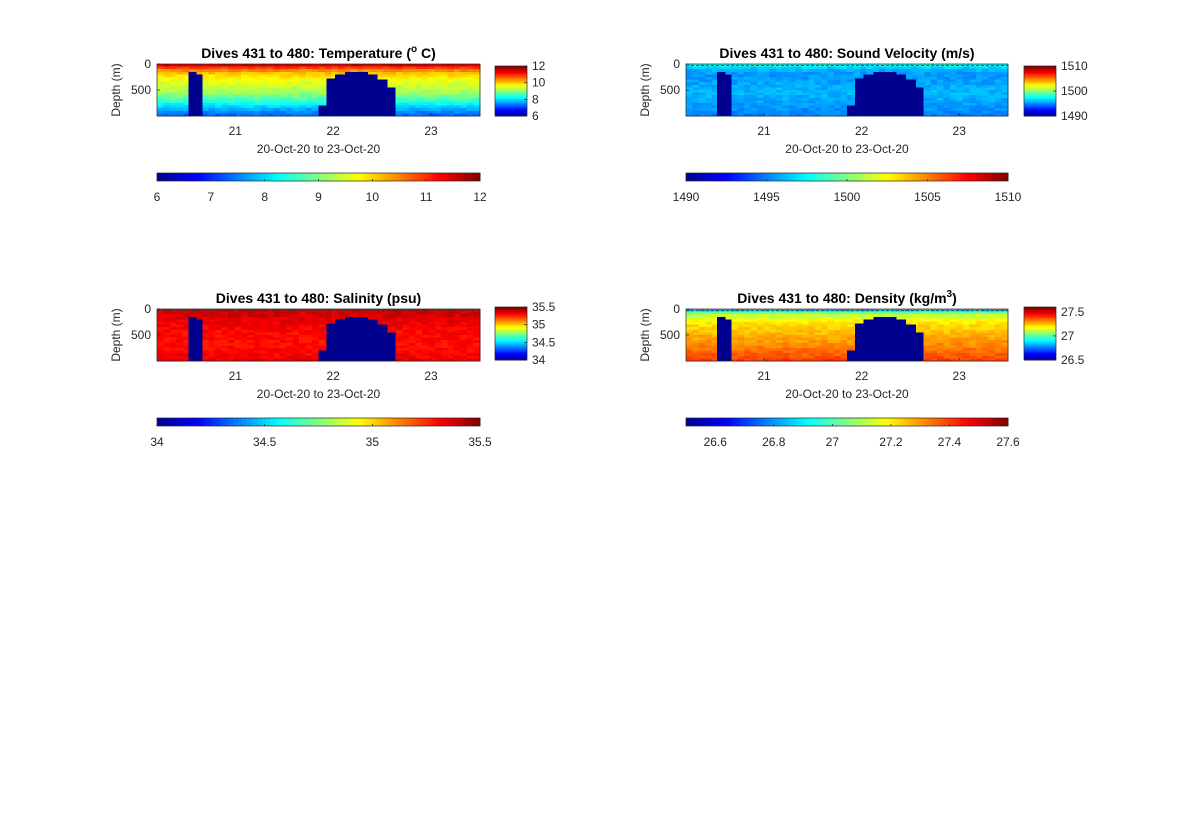 This screenshot has width=1200, height=815. I want to click on x-tick-label: 21, so click(764, 131).